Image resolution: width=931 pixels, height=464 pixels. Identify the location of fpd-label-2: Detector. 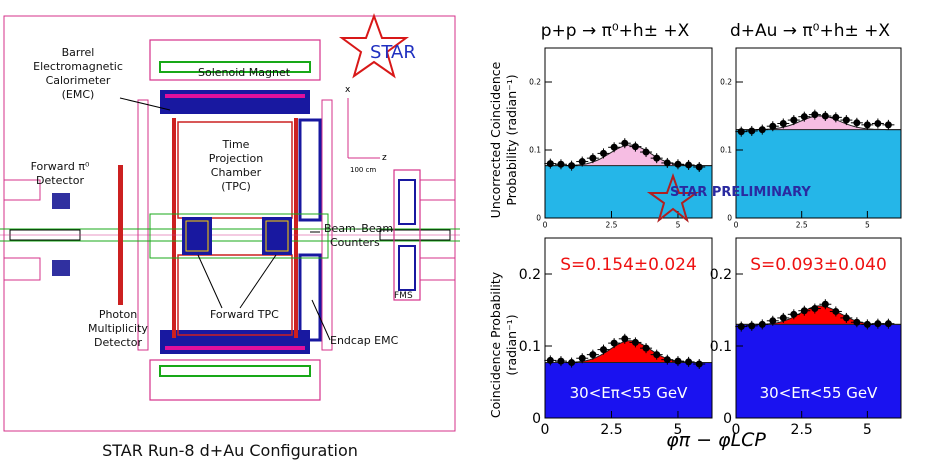
(60, 180).